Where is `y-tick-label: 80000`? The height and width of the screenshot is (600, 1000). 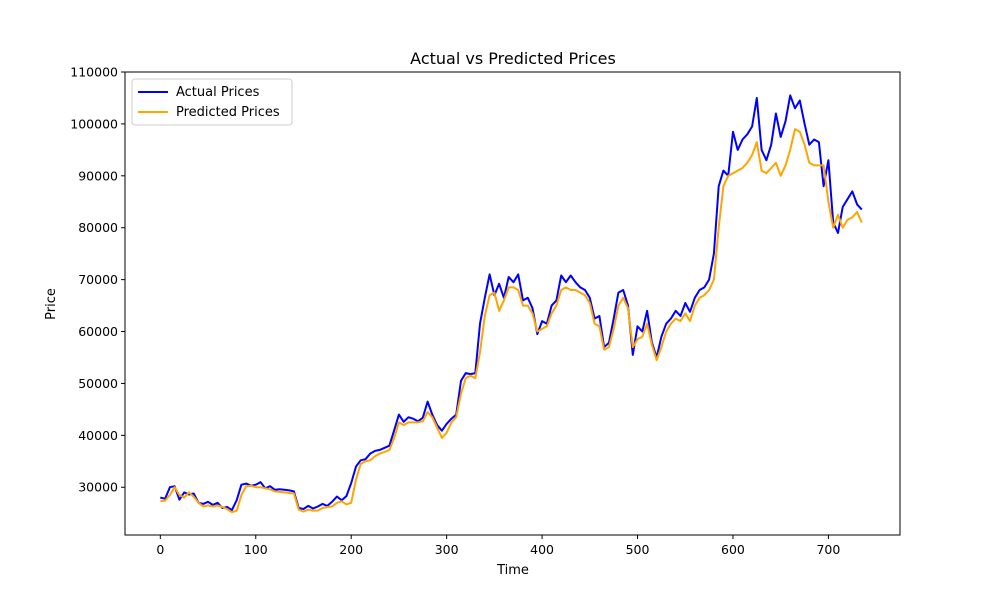 y-tick-label: 80000 is located at coordinates (98, 227).